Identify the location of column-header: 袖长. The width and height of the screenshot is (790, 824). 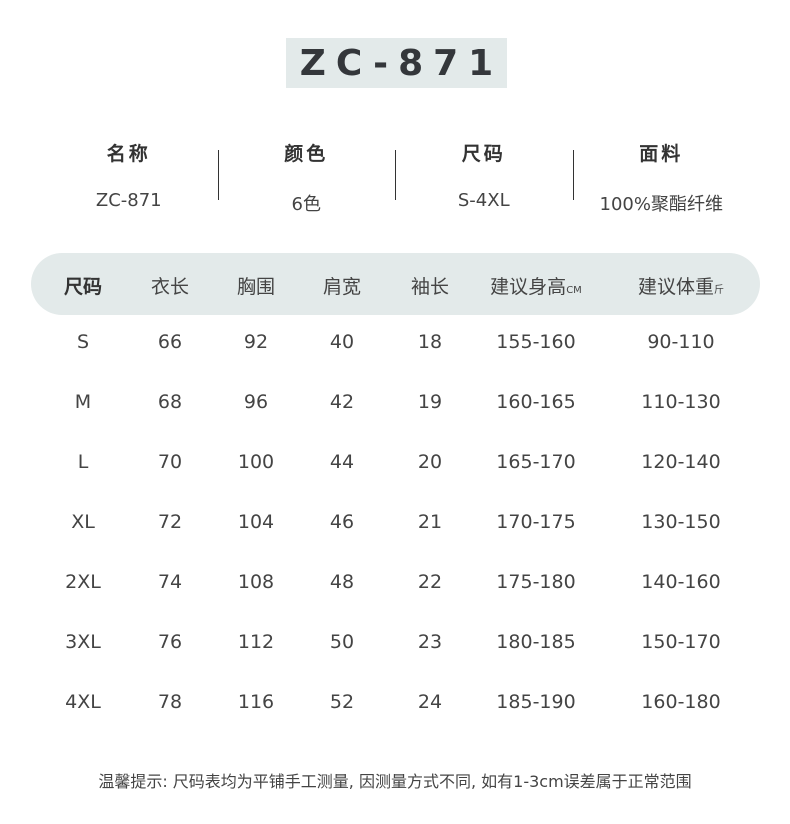
(430, 285).